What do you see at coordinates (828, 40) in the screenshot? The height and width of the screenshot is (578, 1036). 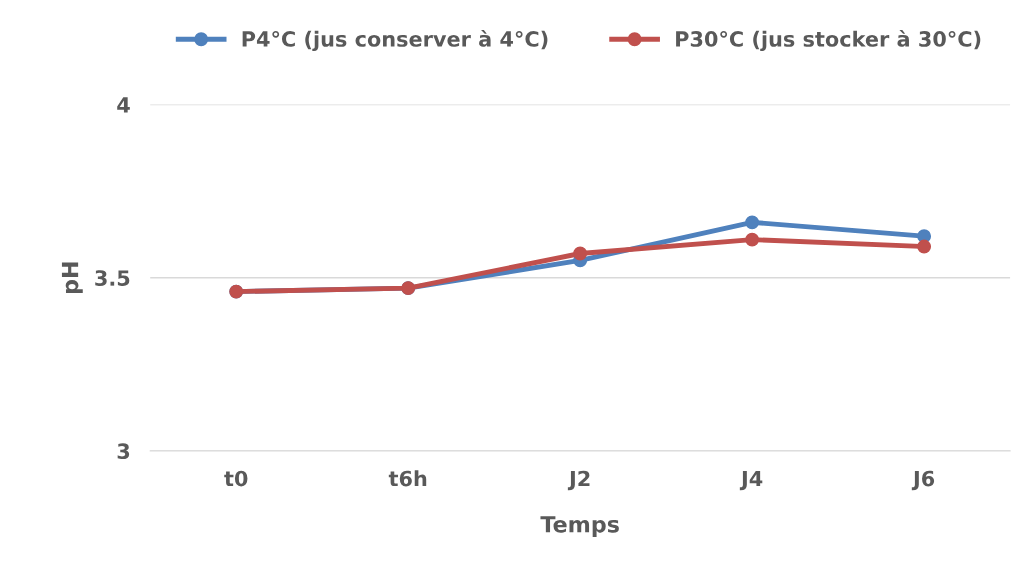 I see `legend-label: P30°C (jus stocker à 30°C)` at bounding box center [828, 40].